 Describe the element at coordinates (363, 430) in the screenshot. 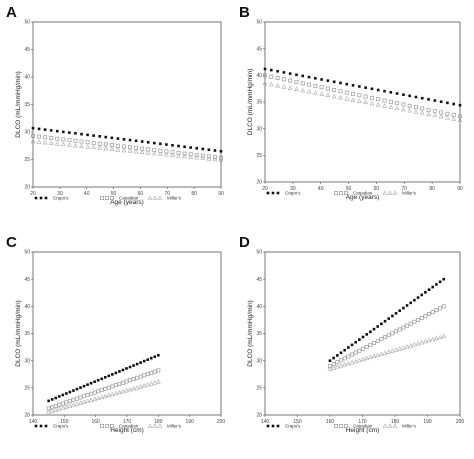

I see `x-axis-title: Height (cm)` at that location.